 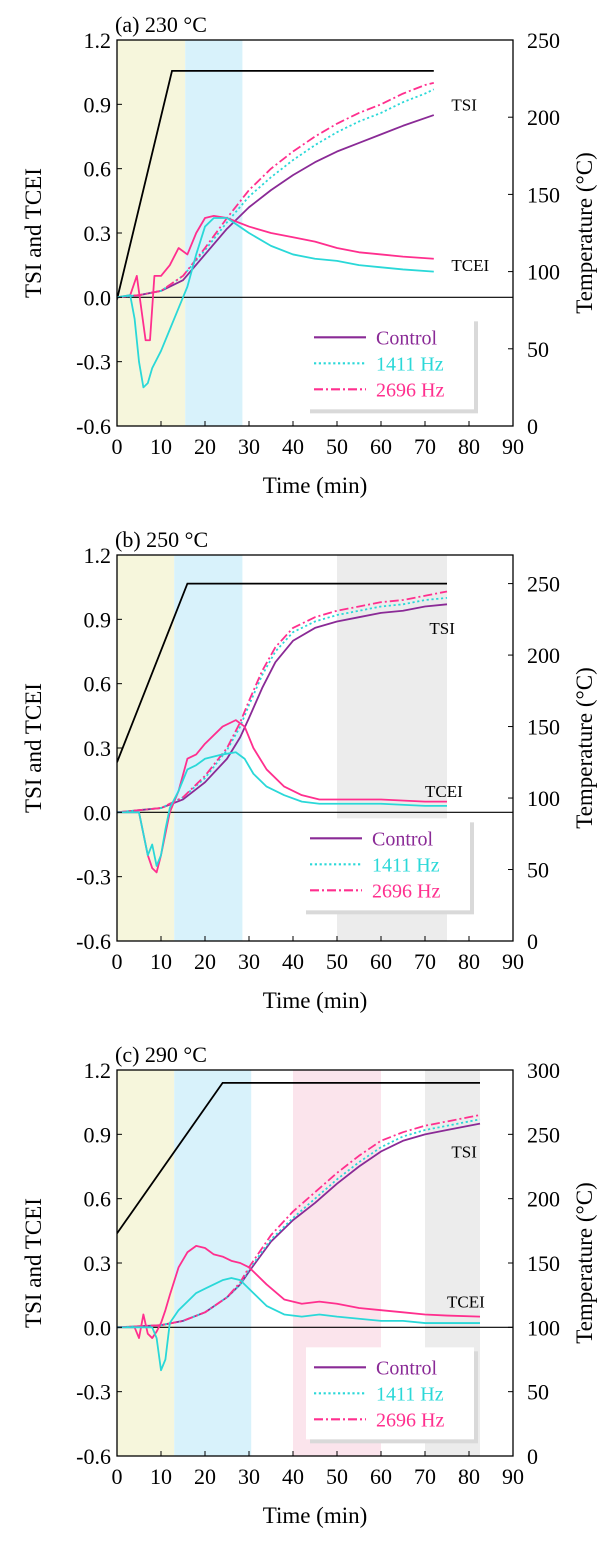 What do you see at coordinates (543, 1070) in the screenshot?
I see `y2-tick-label: 300` at bounding box center [543, 1070].